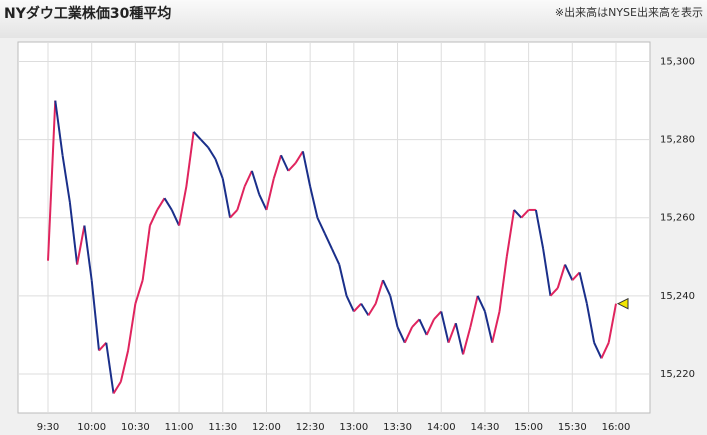 This screenshot has height=435, width=707. Describe the element at coordinates (677, 62) in the screenshot. I see `y-tick-label: 15,300` at that location.